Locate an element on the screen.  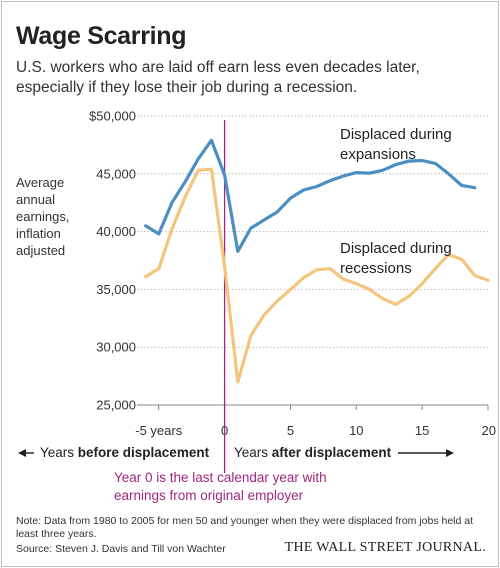
x-tick-label: 5 is located at coordinates (290, 430).